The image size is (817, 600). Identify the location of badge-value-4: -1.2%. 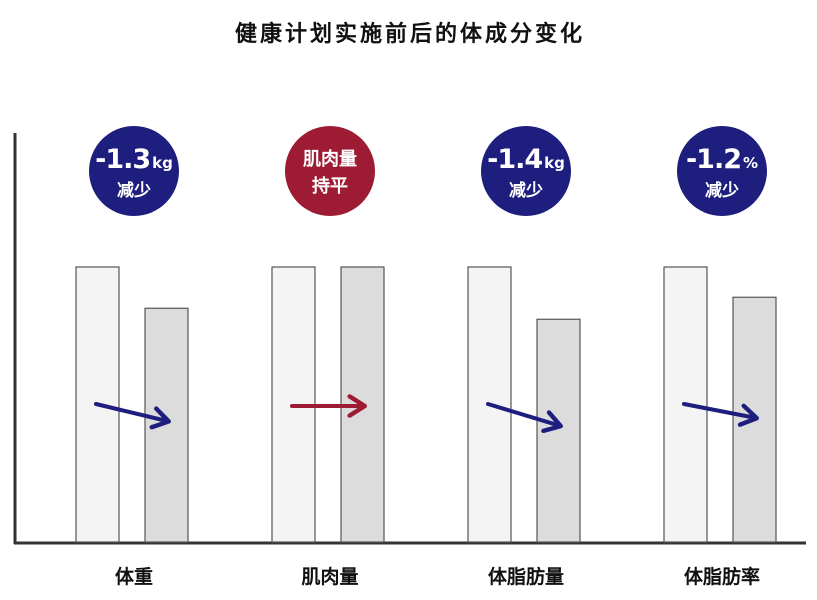
(722, 159).